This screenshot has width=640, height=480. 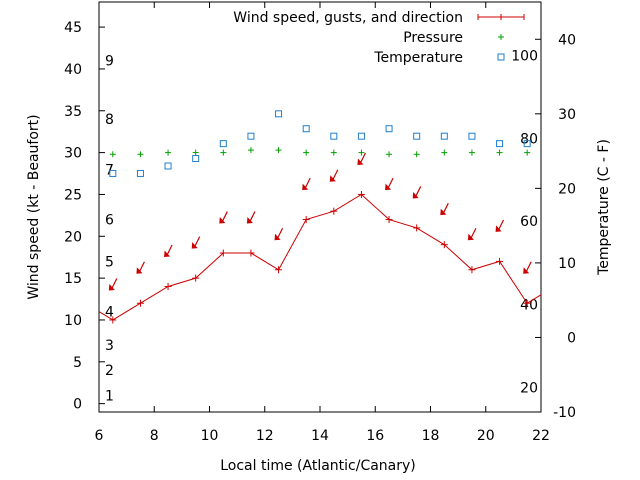 I want to click on beaufort-label: 2, so click(x=109, y=371).